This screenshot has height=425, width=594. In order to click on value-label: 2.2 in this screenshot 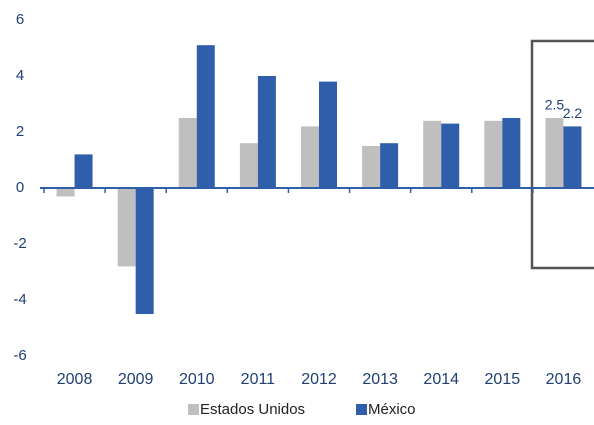, I will do `click(573, 113)`.